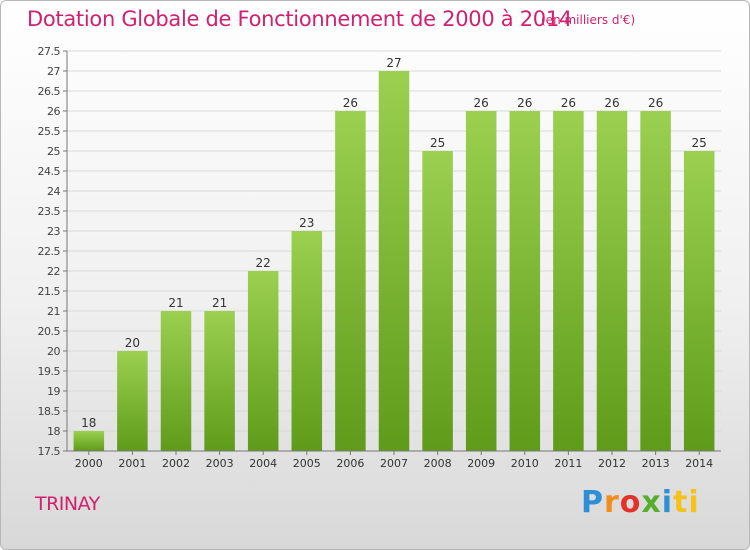  Describe the element at coordinates (49, 371) in the screenshot. I see `y-tick-label: 19.5` at that location.